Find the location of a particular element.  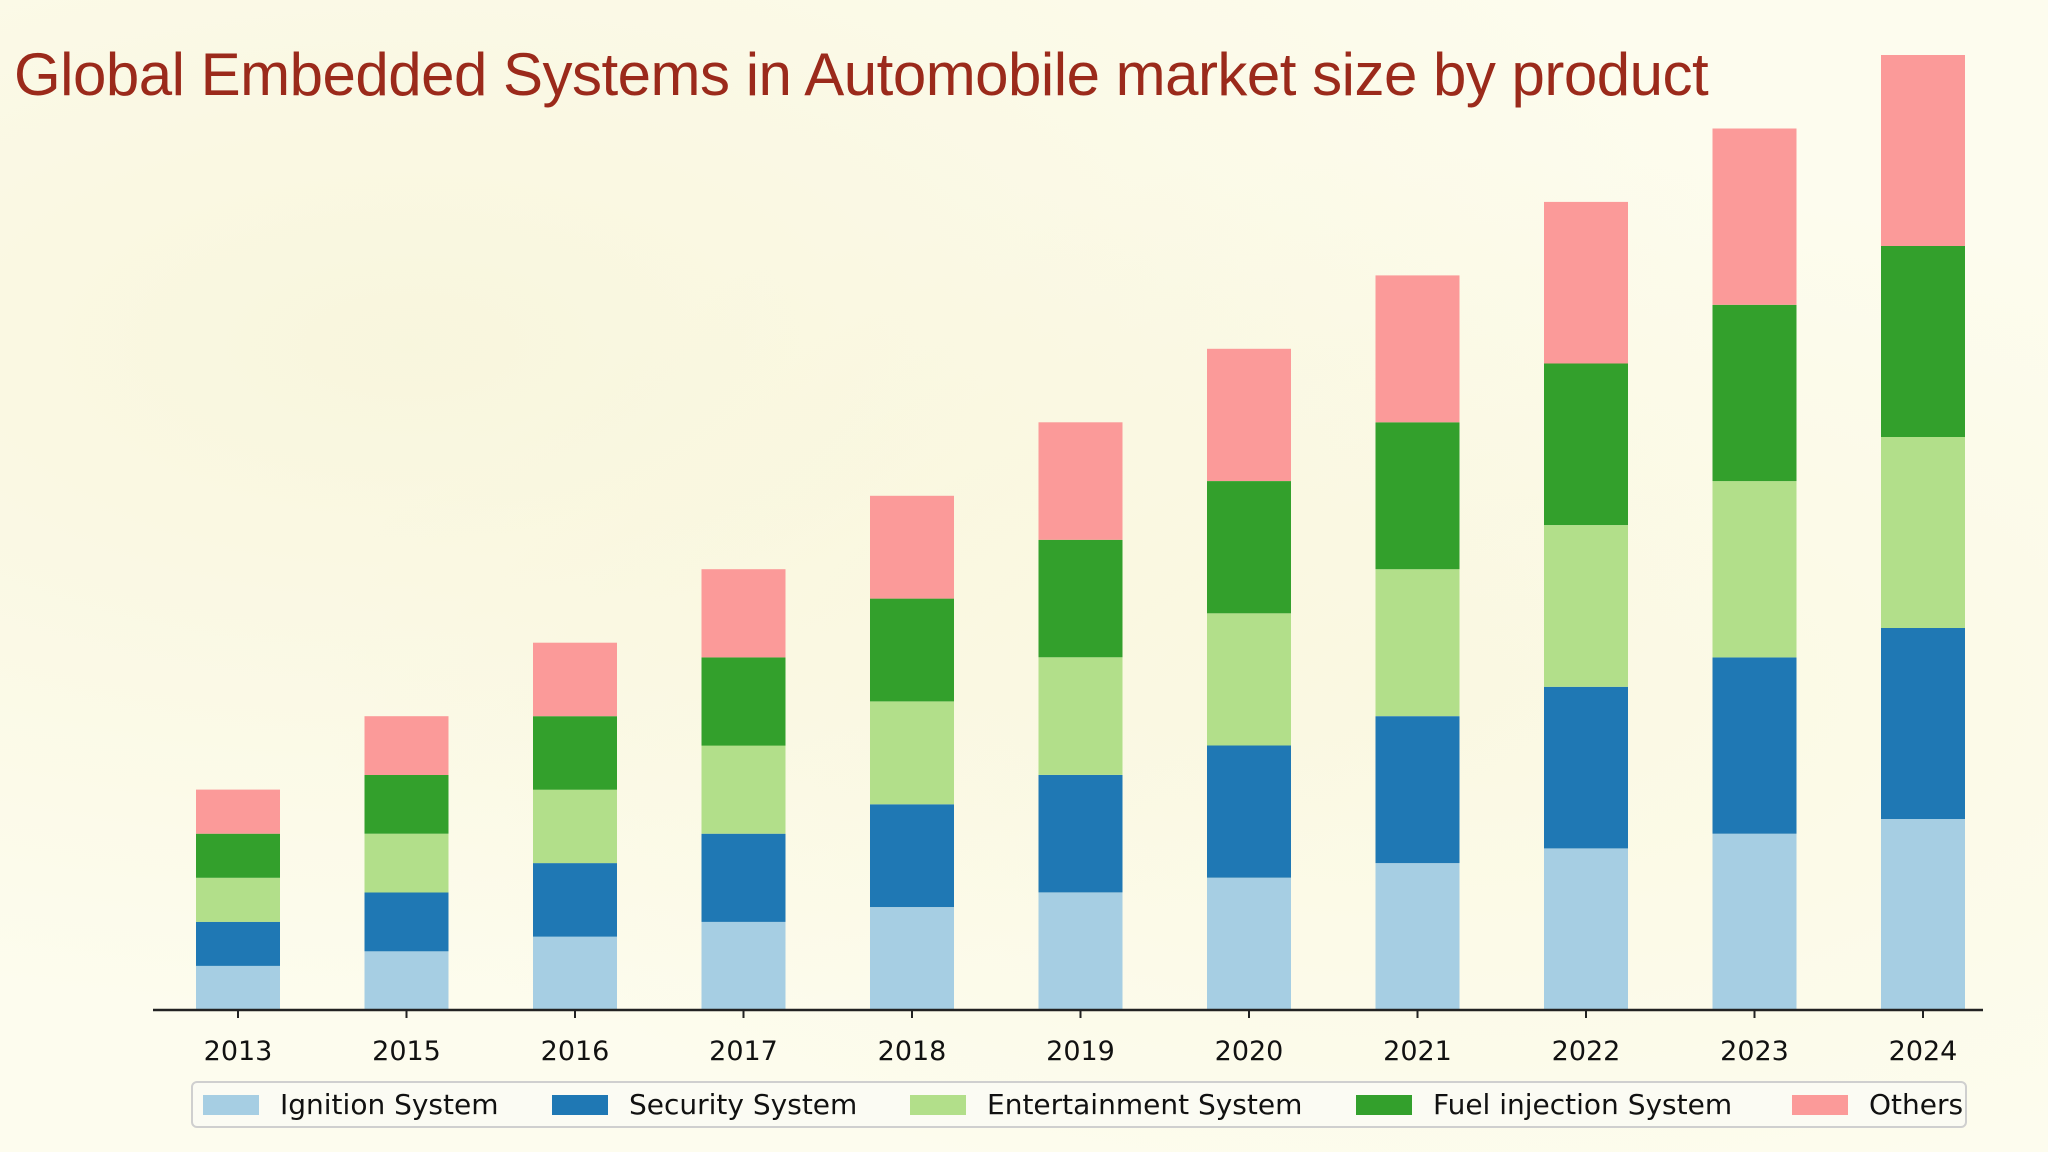

bar-segment-others-2021 is located at coordinates (1417, 349).